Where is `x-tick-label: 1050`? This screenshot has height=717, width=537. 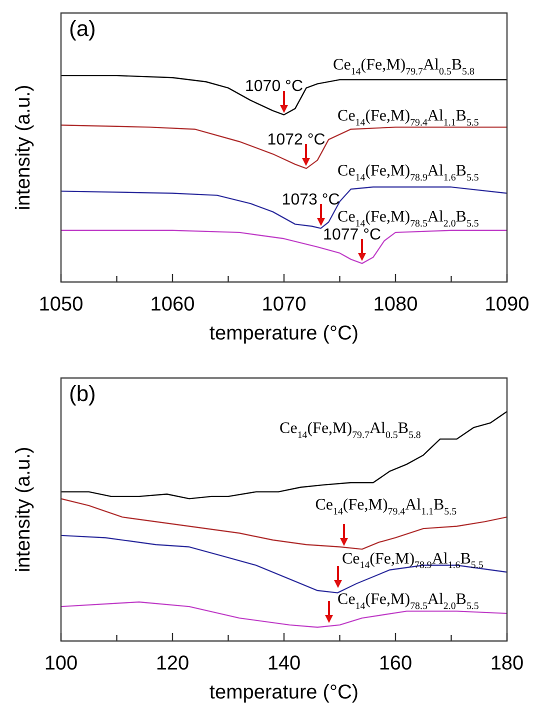 x-tick-label: 1050 is located at coordinates (61, 305).